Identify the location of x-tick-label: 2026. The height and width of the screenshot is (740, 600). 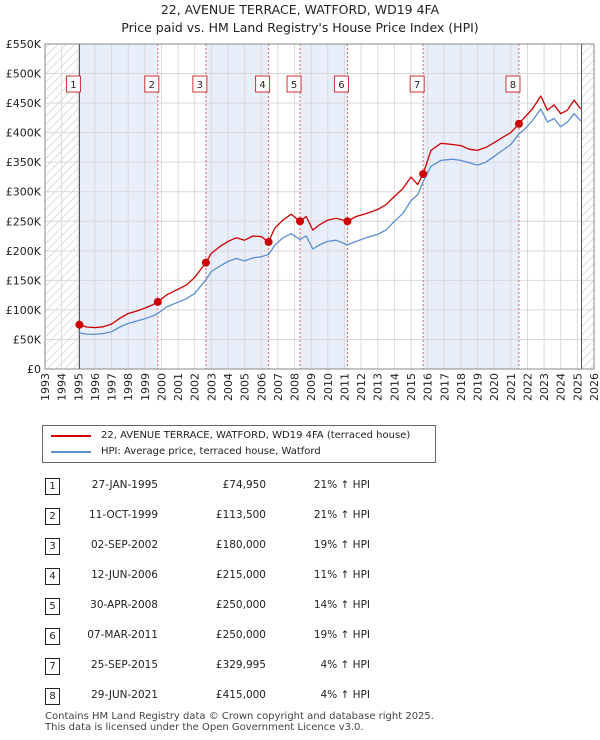
(594, 387).